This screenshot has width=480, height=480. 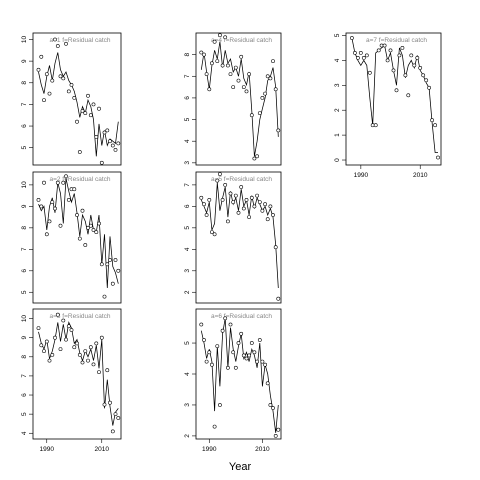 I want to click on x-tick-label: 2010, so click(x=420, y=175).